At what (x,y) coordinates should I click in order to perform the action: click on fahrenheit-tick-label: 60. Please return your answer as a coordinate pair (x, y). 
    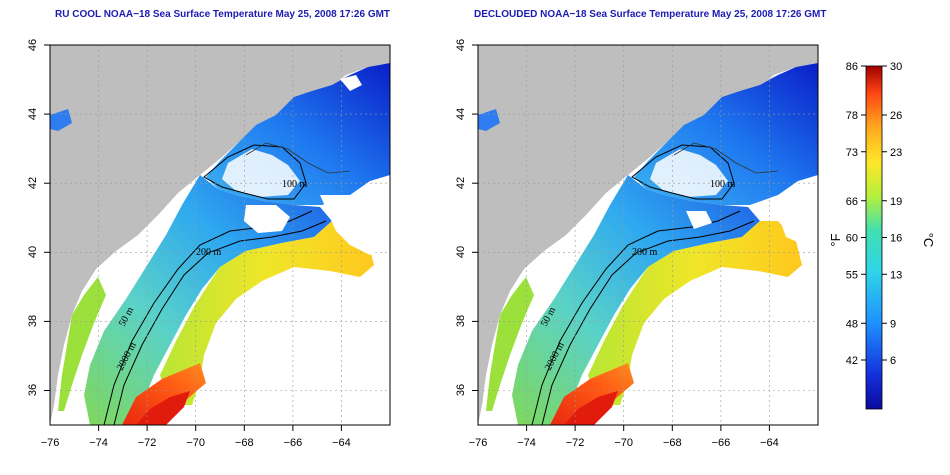
    Looking at the image, I should click on (852, 239).